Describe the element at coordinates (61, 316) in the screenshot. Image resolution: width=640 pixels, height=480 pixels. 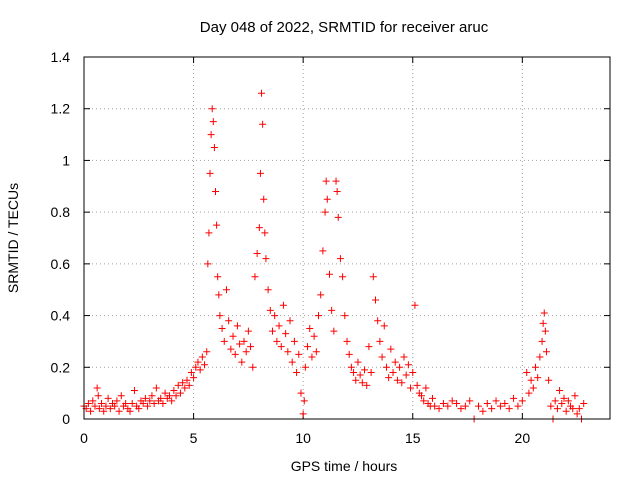
I see `y-tick-label: 0.4` at that location.